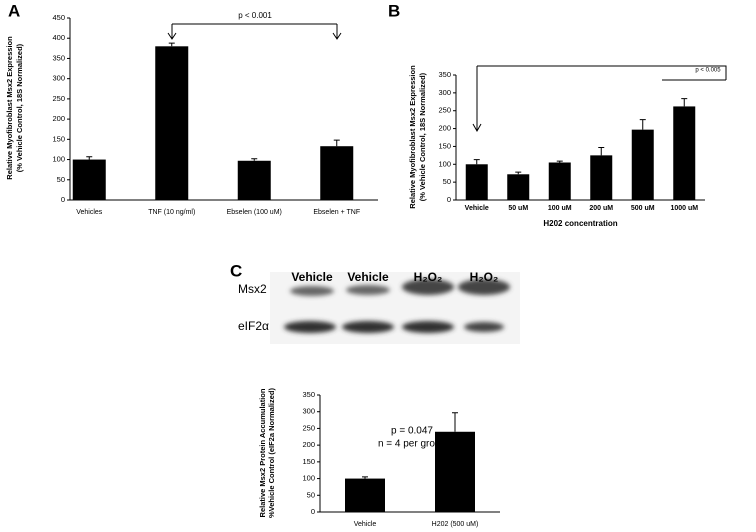 Image resolution: width=756 pixels, height=532 pixels. I want to click on row-label: eIF2α, so click(253, 326).